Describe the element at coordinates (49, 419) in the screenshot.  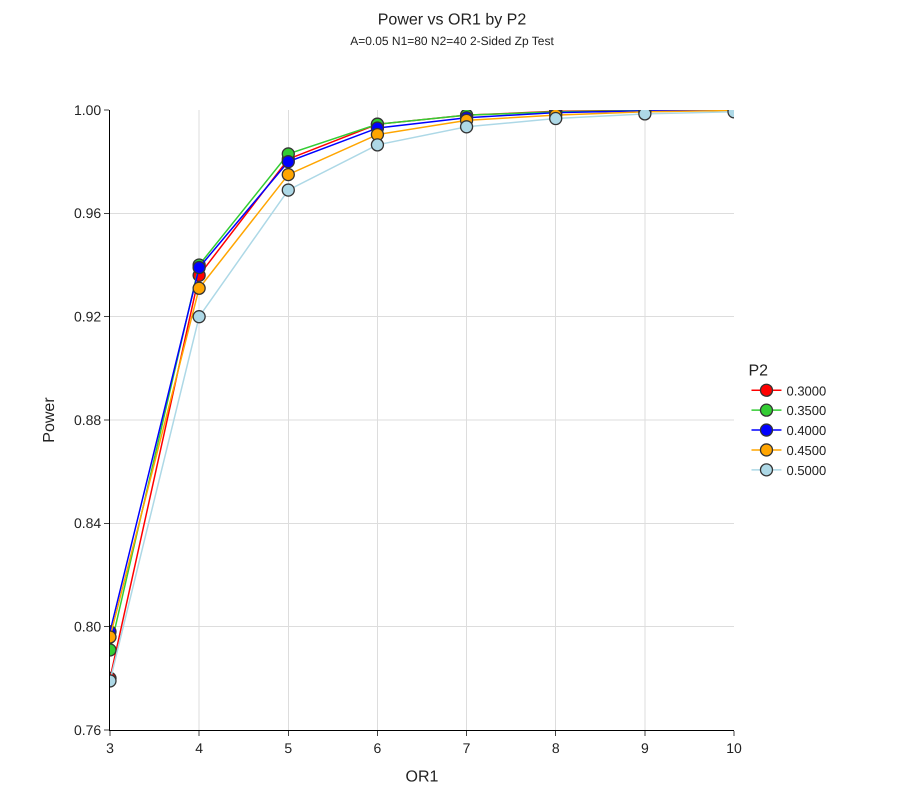
I see `y-axis-title: Power` at that location.